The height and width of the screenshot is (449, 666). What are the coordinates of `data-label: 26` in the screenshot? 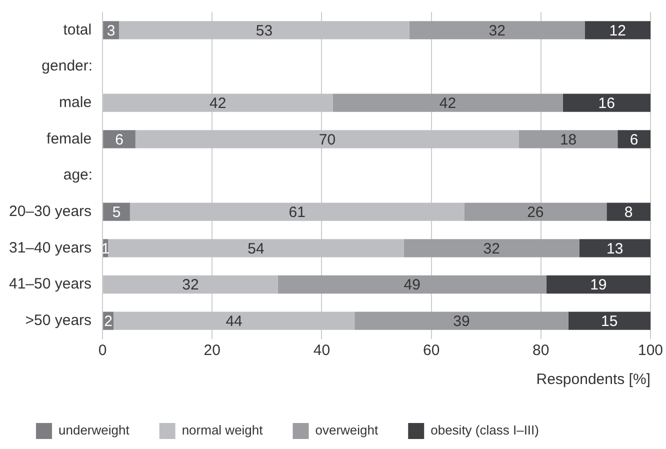 It's located at (535, 212).